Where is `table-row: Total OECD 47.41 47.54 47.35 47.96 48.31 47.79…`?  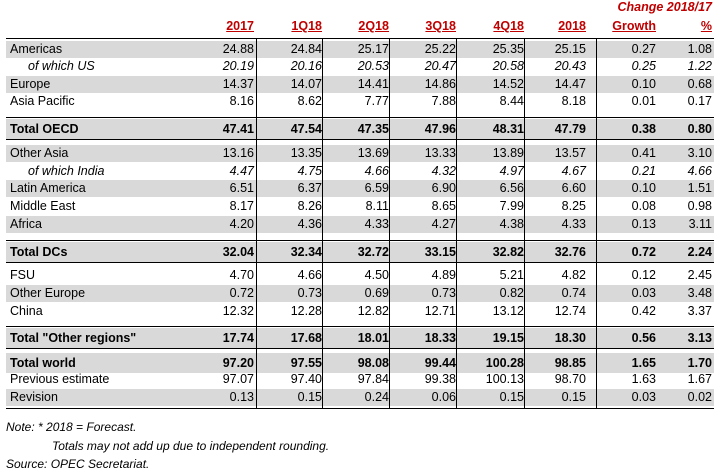
table-row: Total OECD 47.41 47.54 47.35 47.96 48.31 47.79… is located at coordinates (360, 129).